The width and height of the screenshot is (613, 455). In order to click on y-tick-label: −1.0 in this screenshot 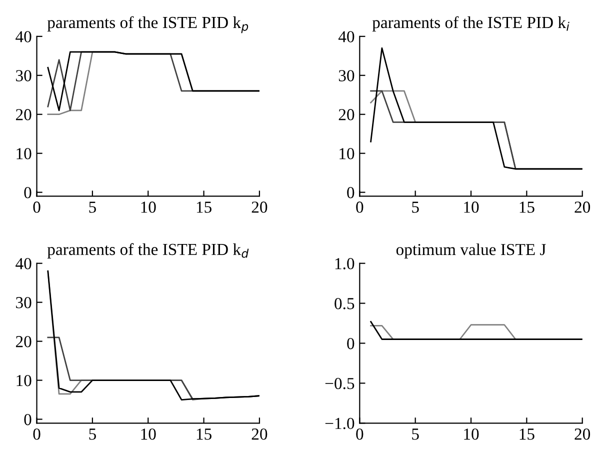, I will do `click(339, 424)`.